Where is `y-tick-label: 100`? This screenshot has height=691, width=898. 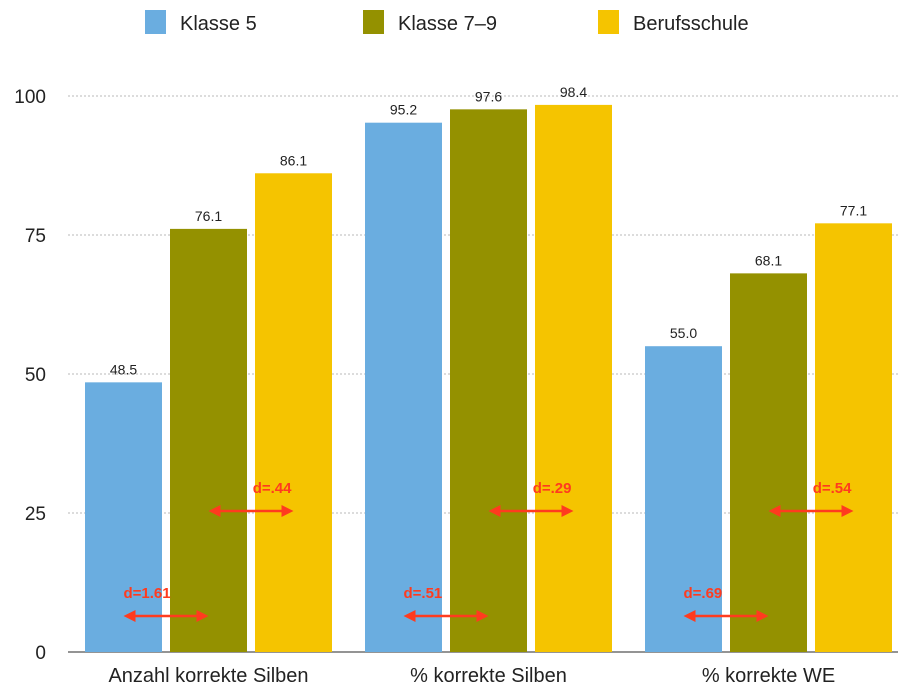
y-tick-label: 100 is located at coordinates (30, 97).